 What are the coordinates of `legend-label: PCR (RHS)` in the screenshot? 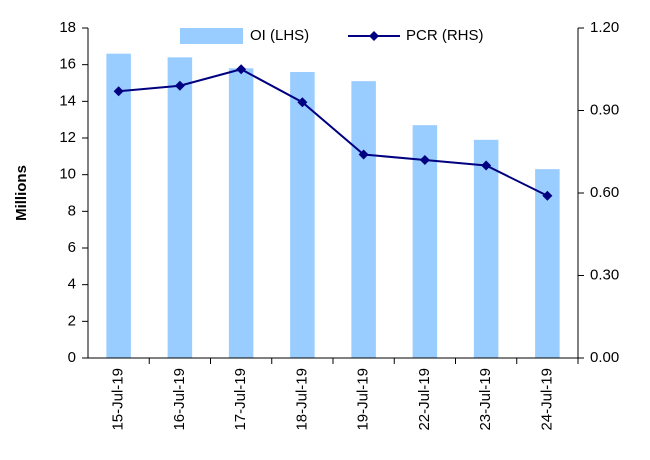 It's located at (445, 35).